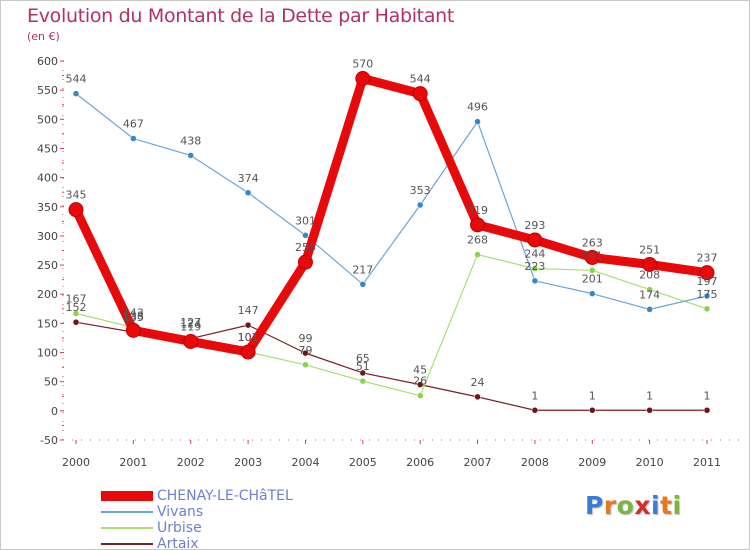  Describe the element at coordinates (534, 225) in the screenshot. I see `data-label-chenay: 293` at that location.